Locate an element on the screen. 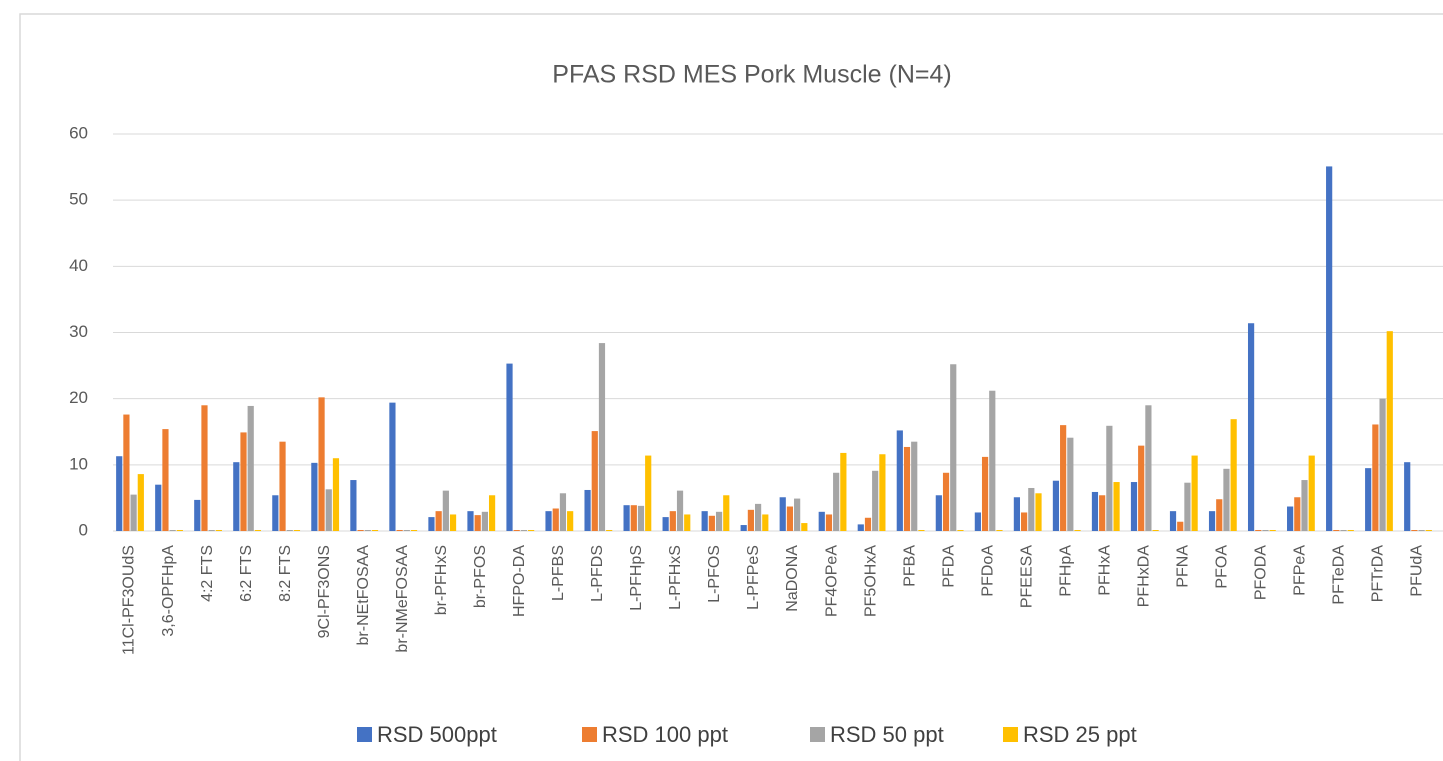 This screenshot has height=761, width=1443. x-tick-label: 3,6-OPFHpA is located at coordinates (168, 591).